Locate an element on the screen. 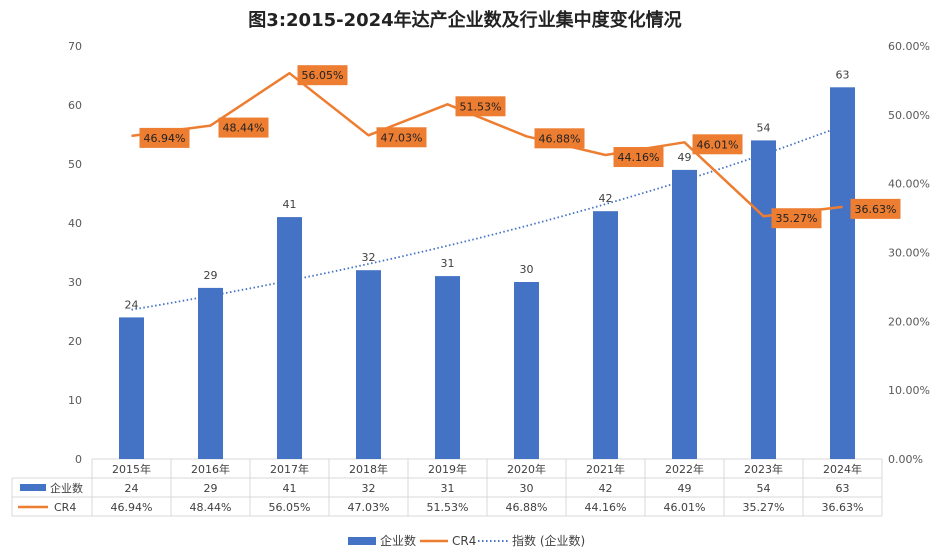  cr4-label-text: 36.63% is located at coordinates (876, 209).